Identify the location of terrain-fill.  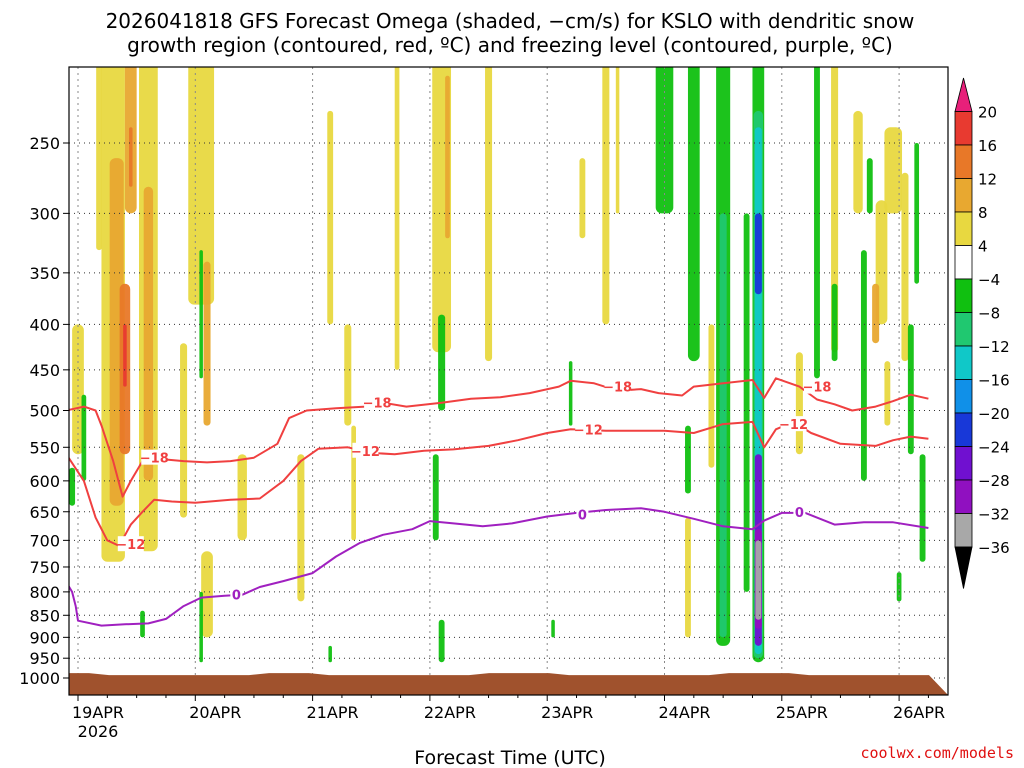
(508, 684).